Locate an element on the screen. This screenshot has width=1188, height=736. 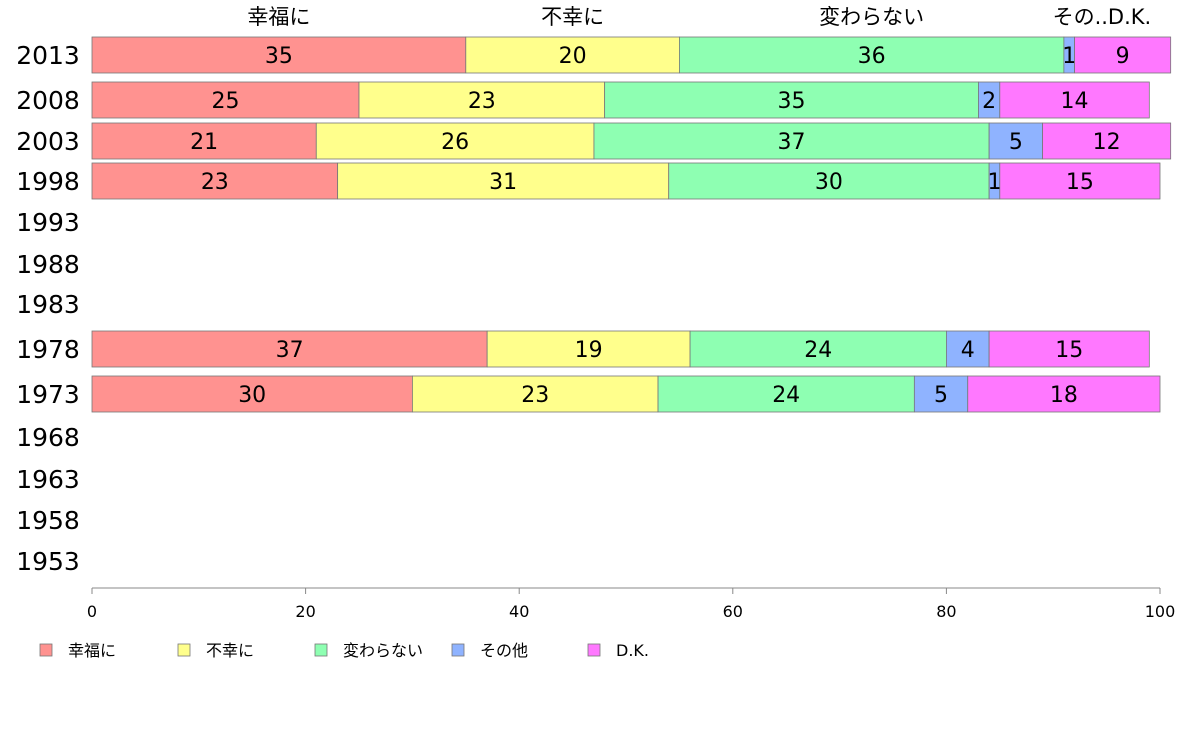
year-label-2008: 2008 is located at coordinates (48, 100).